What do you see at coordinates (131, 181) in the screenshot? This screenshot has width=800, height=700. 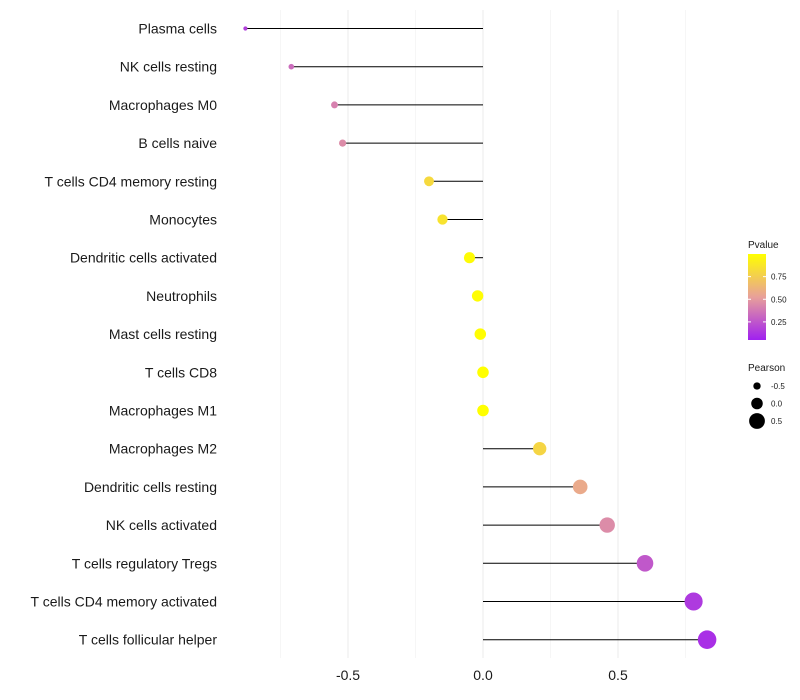 I see `category-label: T cells CD4 memory resting` at bounding box center [131, 181].